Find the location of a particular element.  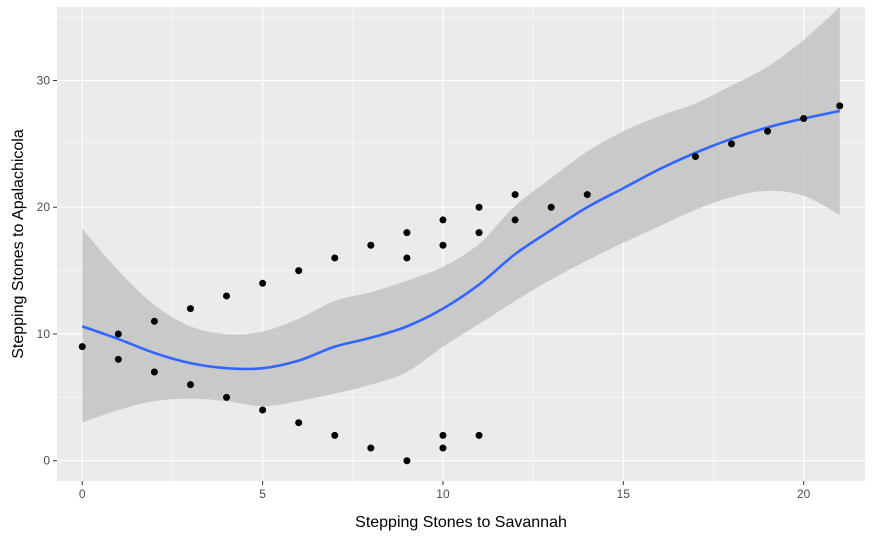

y-tick-label: 30 is located at coordinates (44, 81).